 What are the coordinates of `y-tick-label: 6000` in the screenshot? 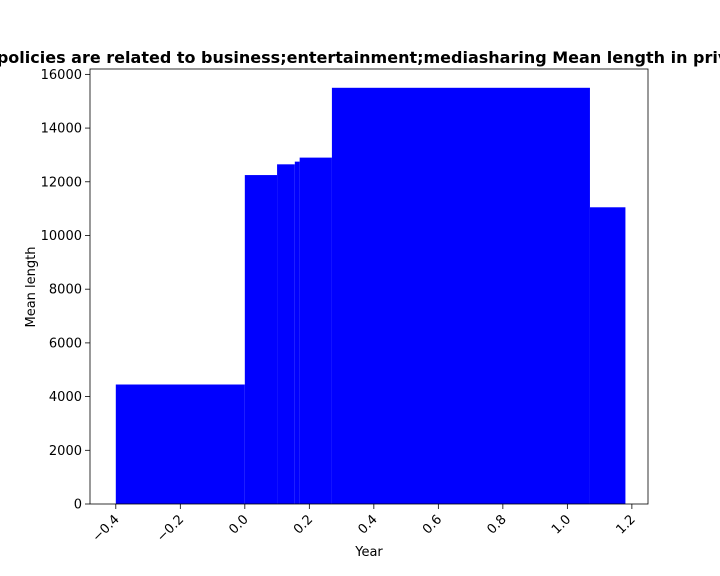 It's located at (65, 343).